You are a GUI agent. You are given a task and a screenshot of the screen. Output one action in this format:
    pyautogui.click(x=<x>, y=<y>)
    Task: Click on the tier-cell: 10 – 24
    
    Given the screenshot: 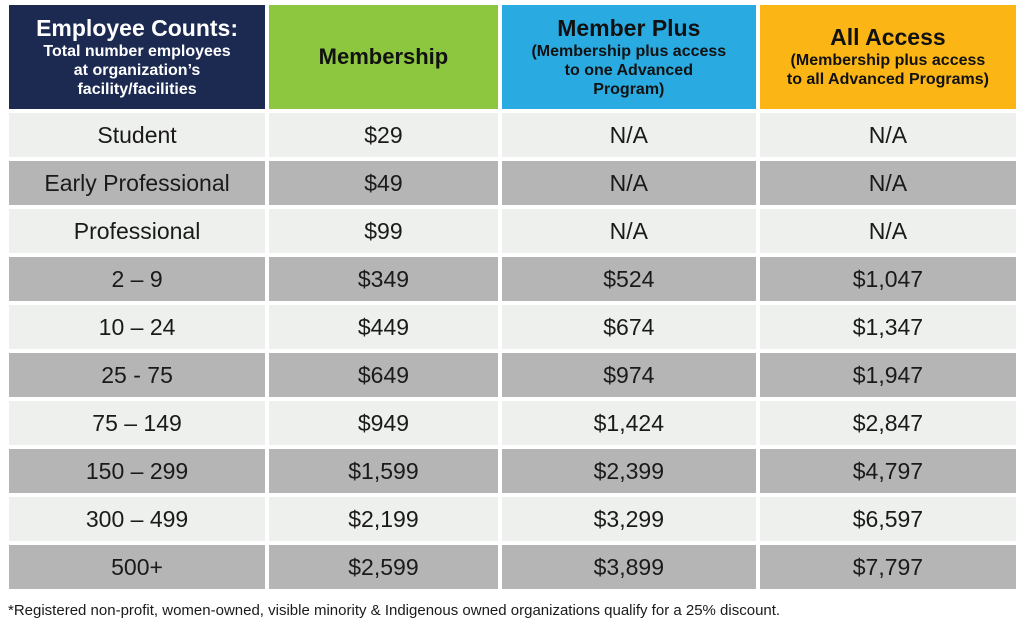 What is the action you would take?
    pyautogui.click(x=137, y=327)
    